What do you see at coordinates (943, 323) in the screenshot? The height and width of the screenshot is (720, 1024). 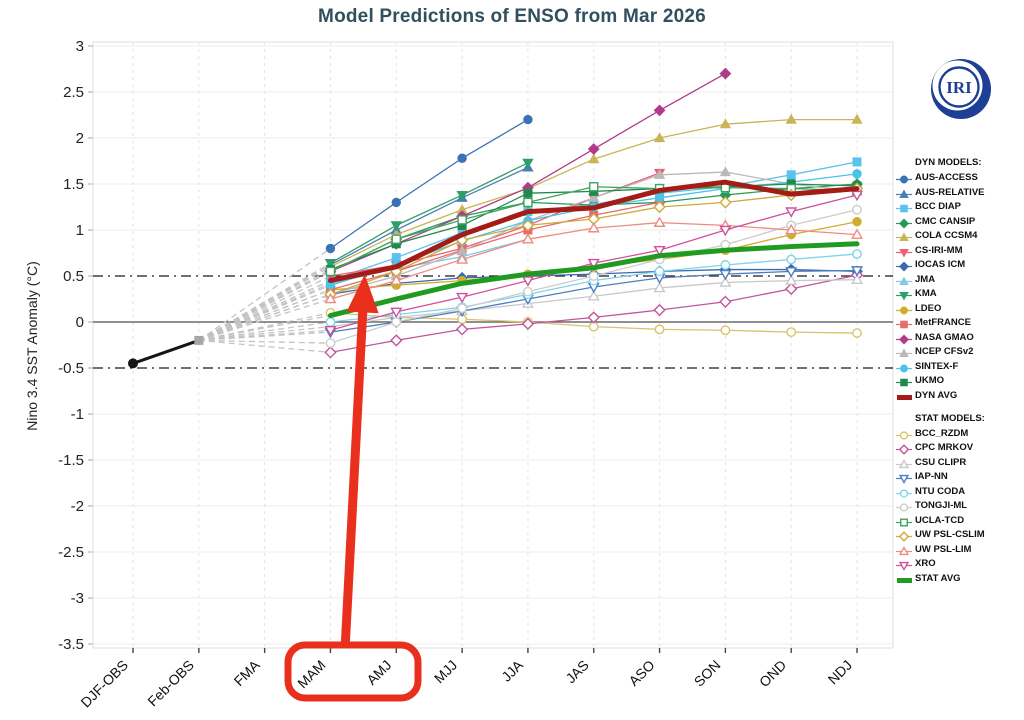 I see `legend-item-label: MetFRANCE` at bounding box center [943, 323].